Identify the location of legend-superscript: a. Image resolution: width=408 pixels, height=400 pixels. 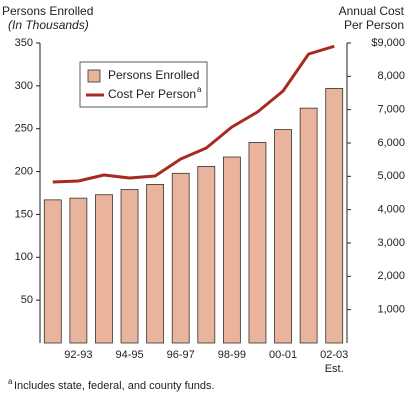
(199, 89).